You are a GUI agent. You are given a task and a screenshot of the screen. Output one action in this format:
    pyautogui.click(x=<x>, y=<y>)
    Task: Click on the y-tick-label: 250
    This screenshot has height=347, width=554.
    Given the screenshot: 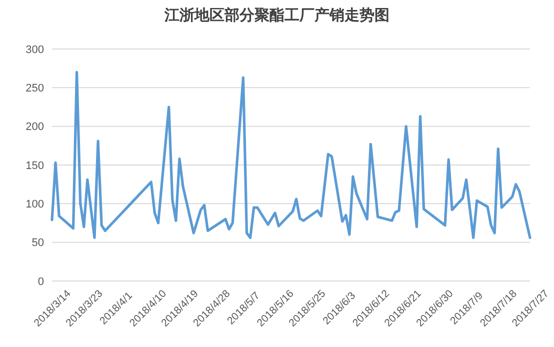 What is the action you would take?
    pyautogui.click(x=35, y=88)
    